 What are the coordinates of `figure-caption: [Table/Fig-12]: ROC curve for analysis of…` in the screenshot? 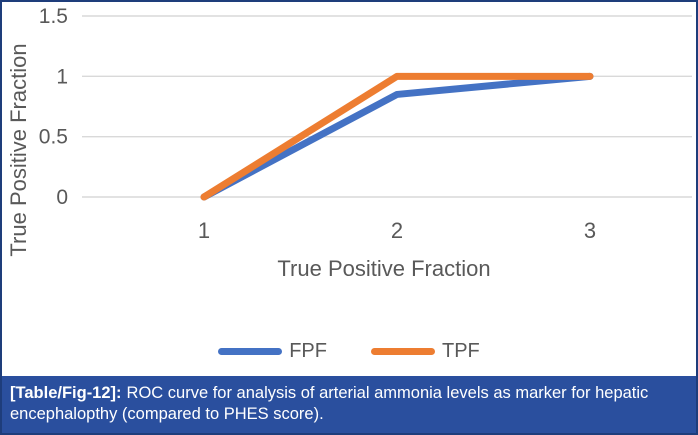 It's located at (349, 404).